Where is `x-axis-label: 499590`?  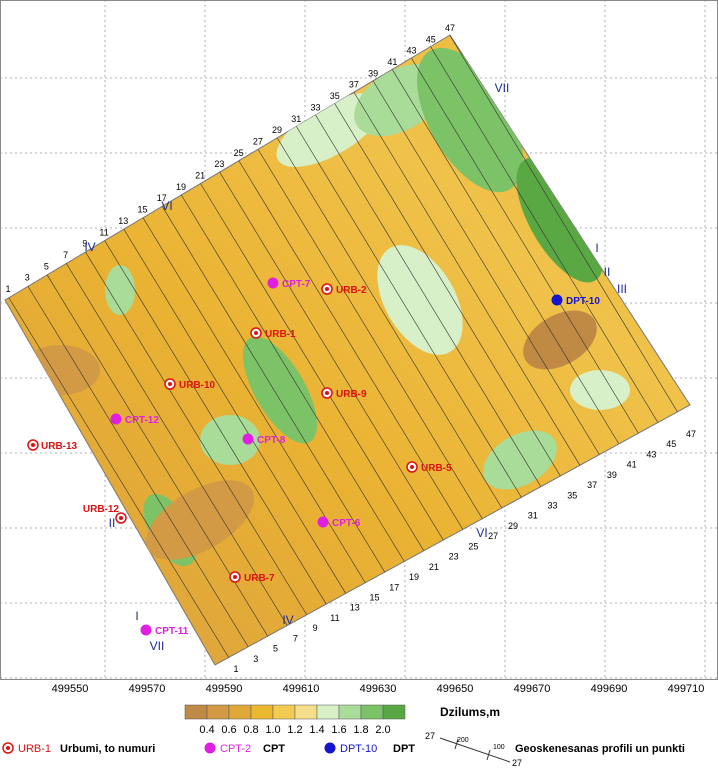
x-axis-label: 499590 is located at coordinates (224, 689).